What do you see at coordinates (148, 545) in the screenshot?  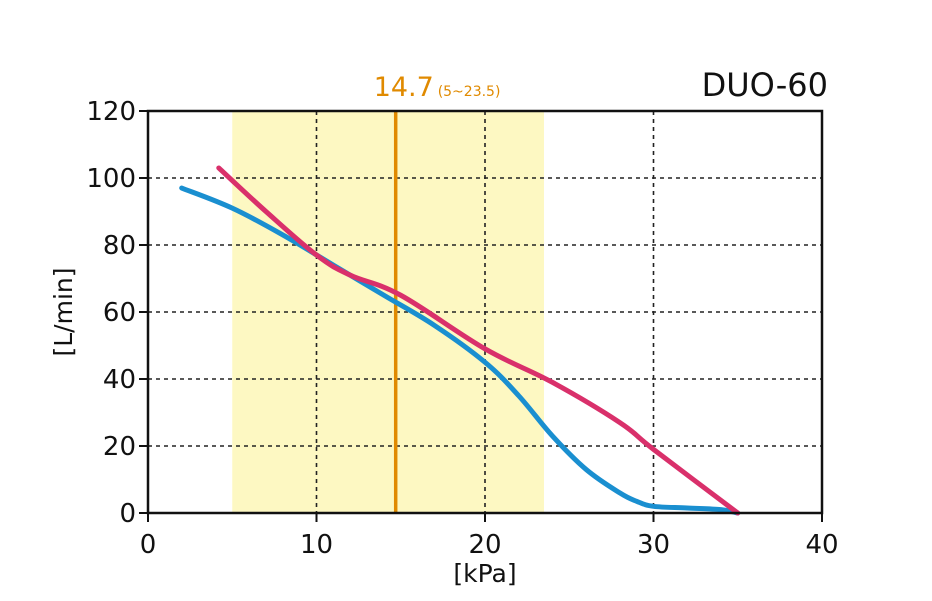 I see `x-tick-label: 0` at bounding box center [148, 545].